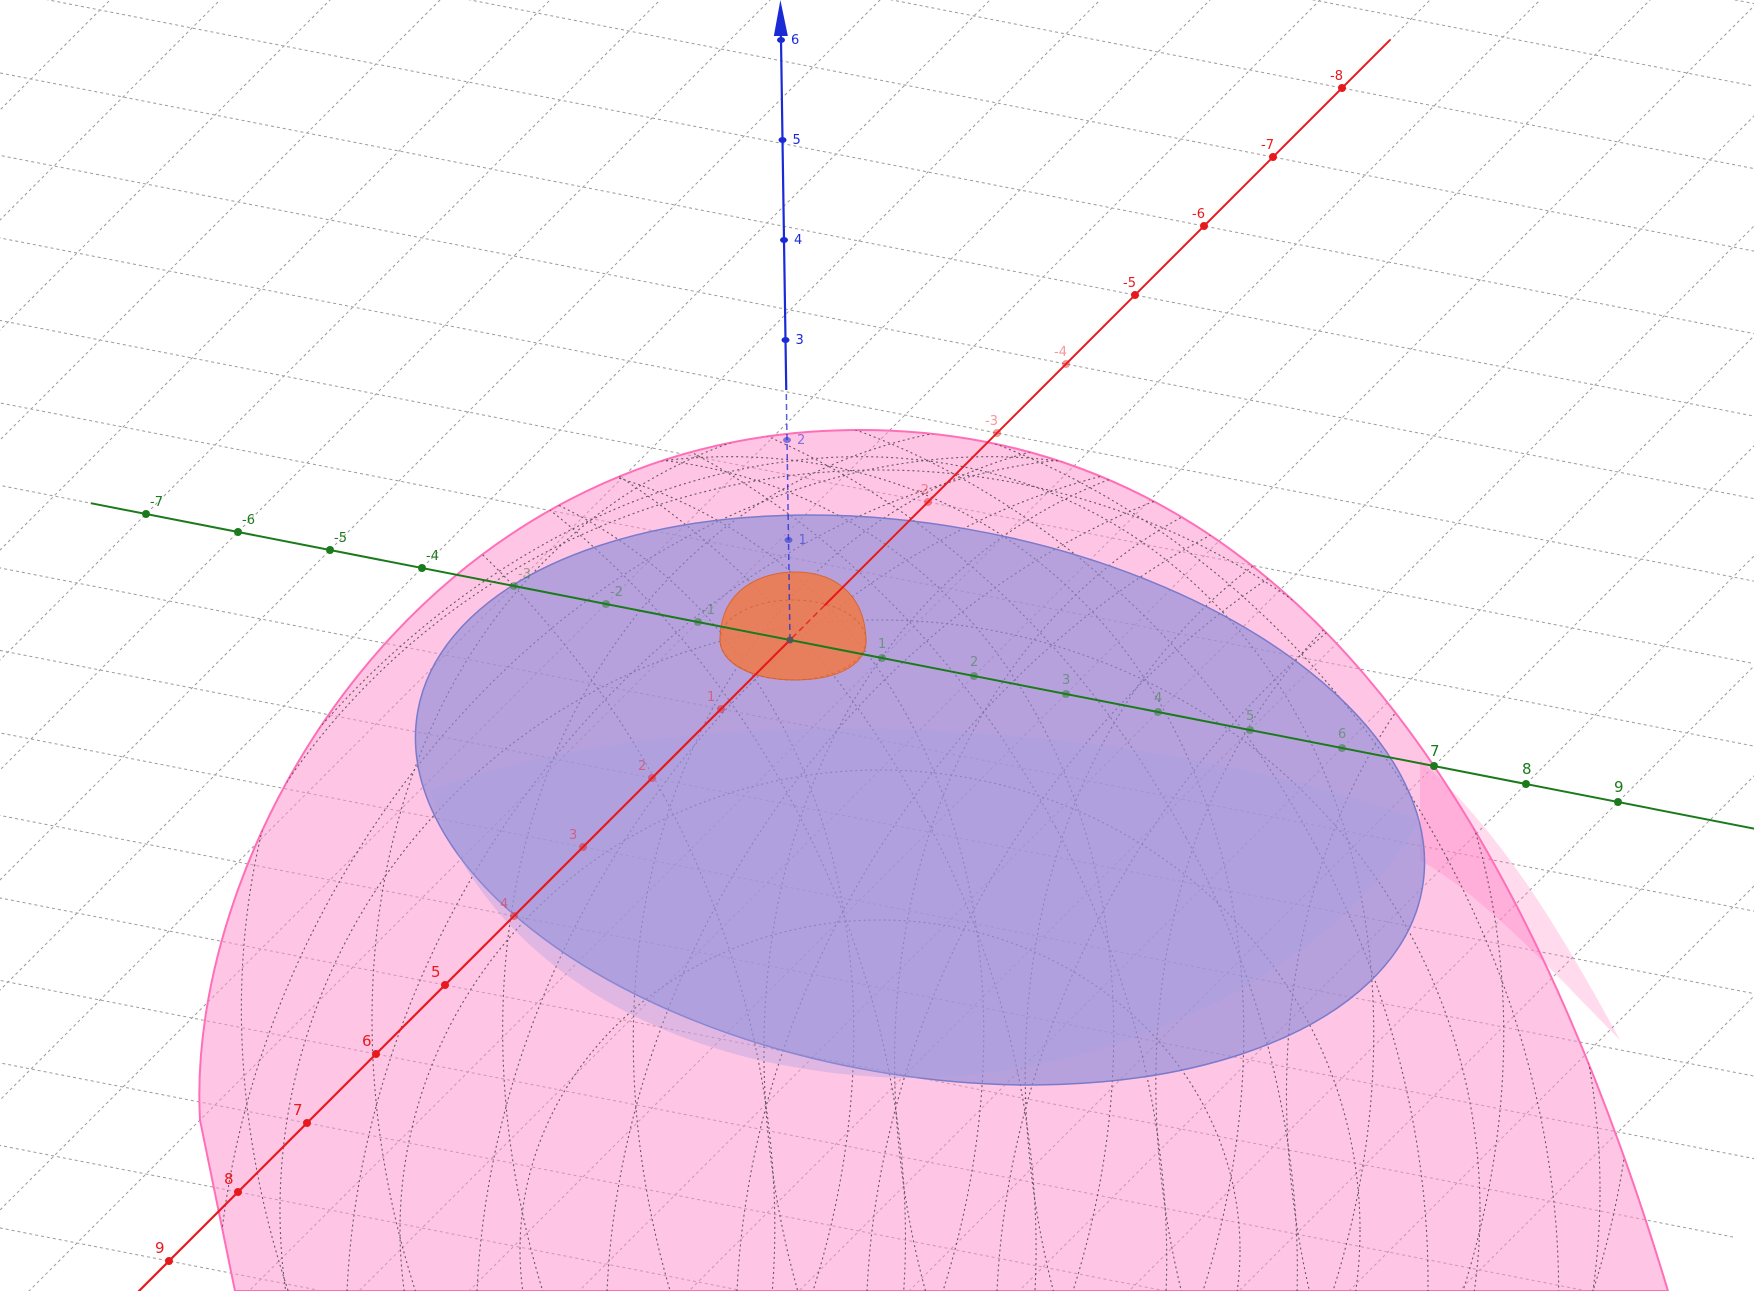 The height and width of the screenshot is (1291, 1754). What do you see at coordinates (797, 140) in the screenshot?
I see `z-tick-label: 5` at bounding box center [797, 140].